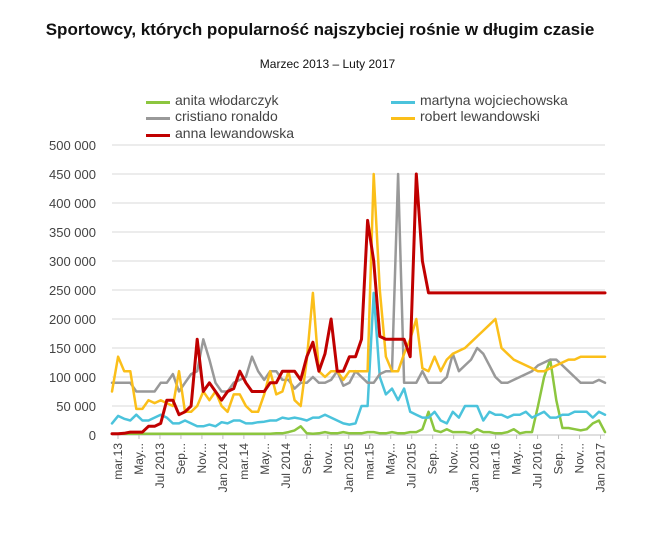  I want to click on y-tick-label: 150 000, so click(72, 348).